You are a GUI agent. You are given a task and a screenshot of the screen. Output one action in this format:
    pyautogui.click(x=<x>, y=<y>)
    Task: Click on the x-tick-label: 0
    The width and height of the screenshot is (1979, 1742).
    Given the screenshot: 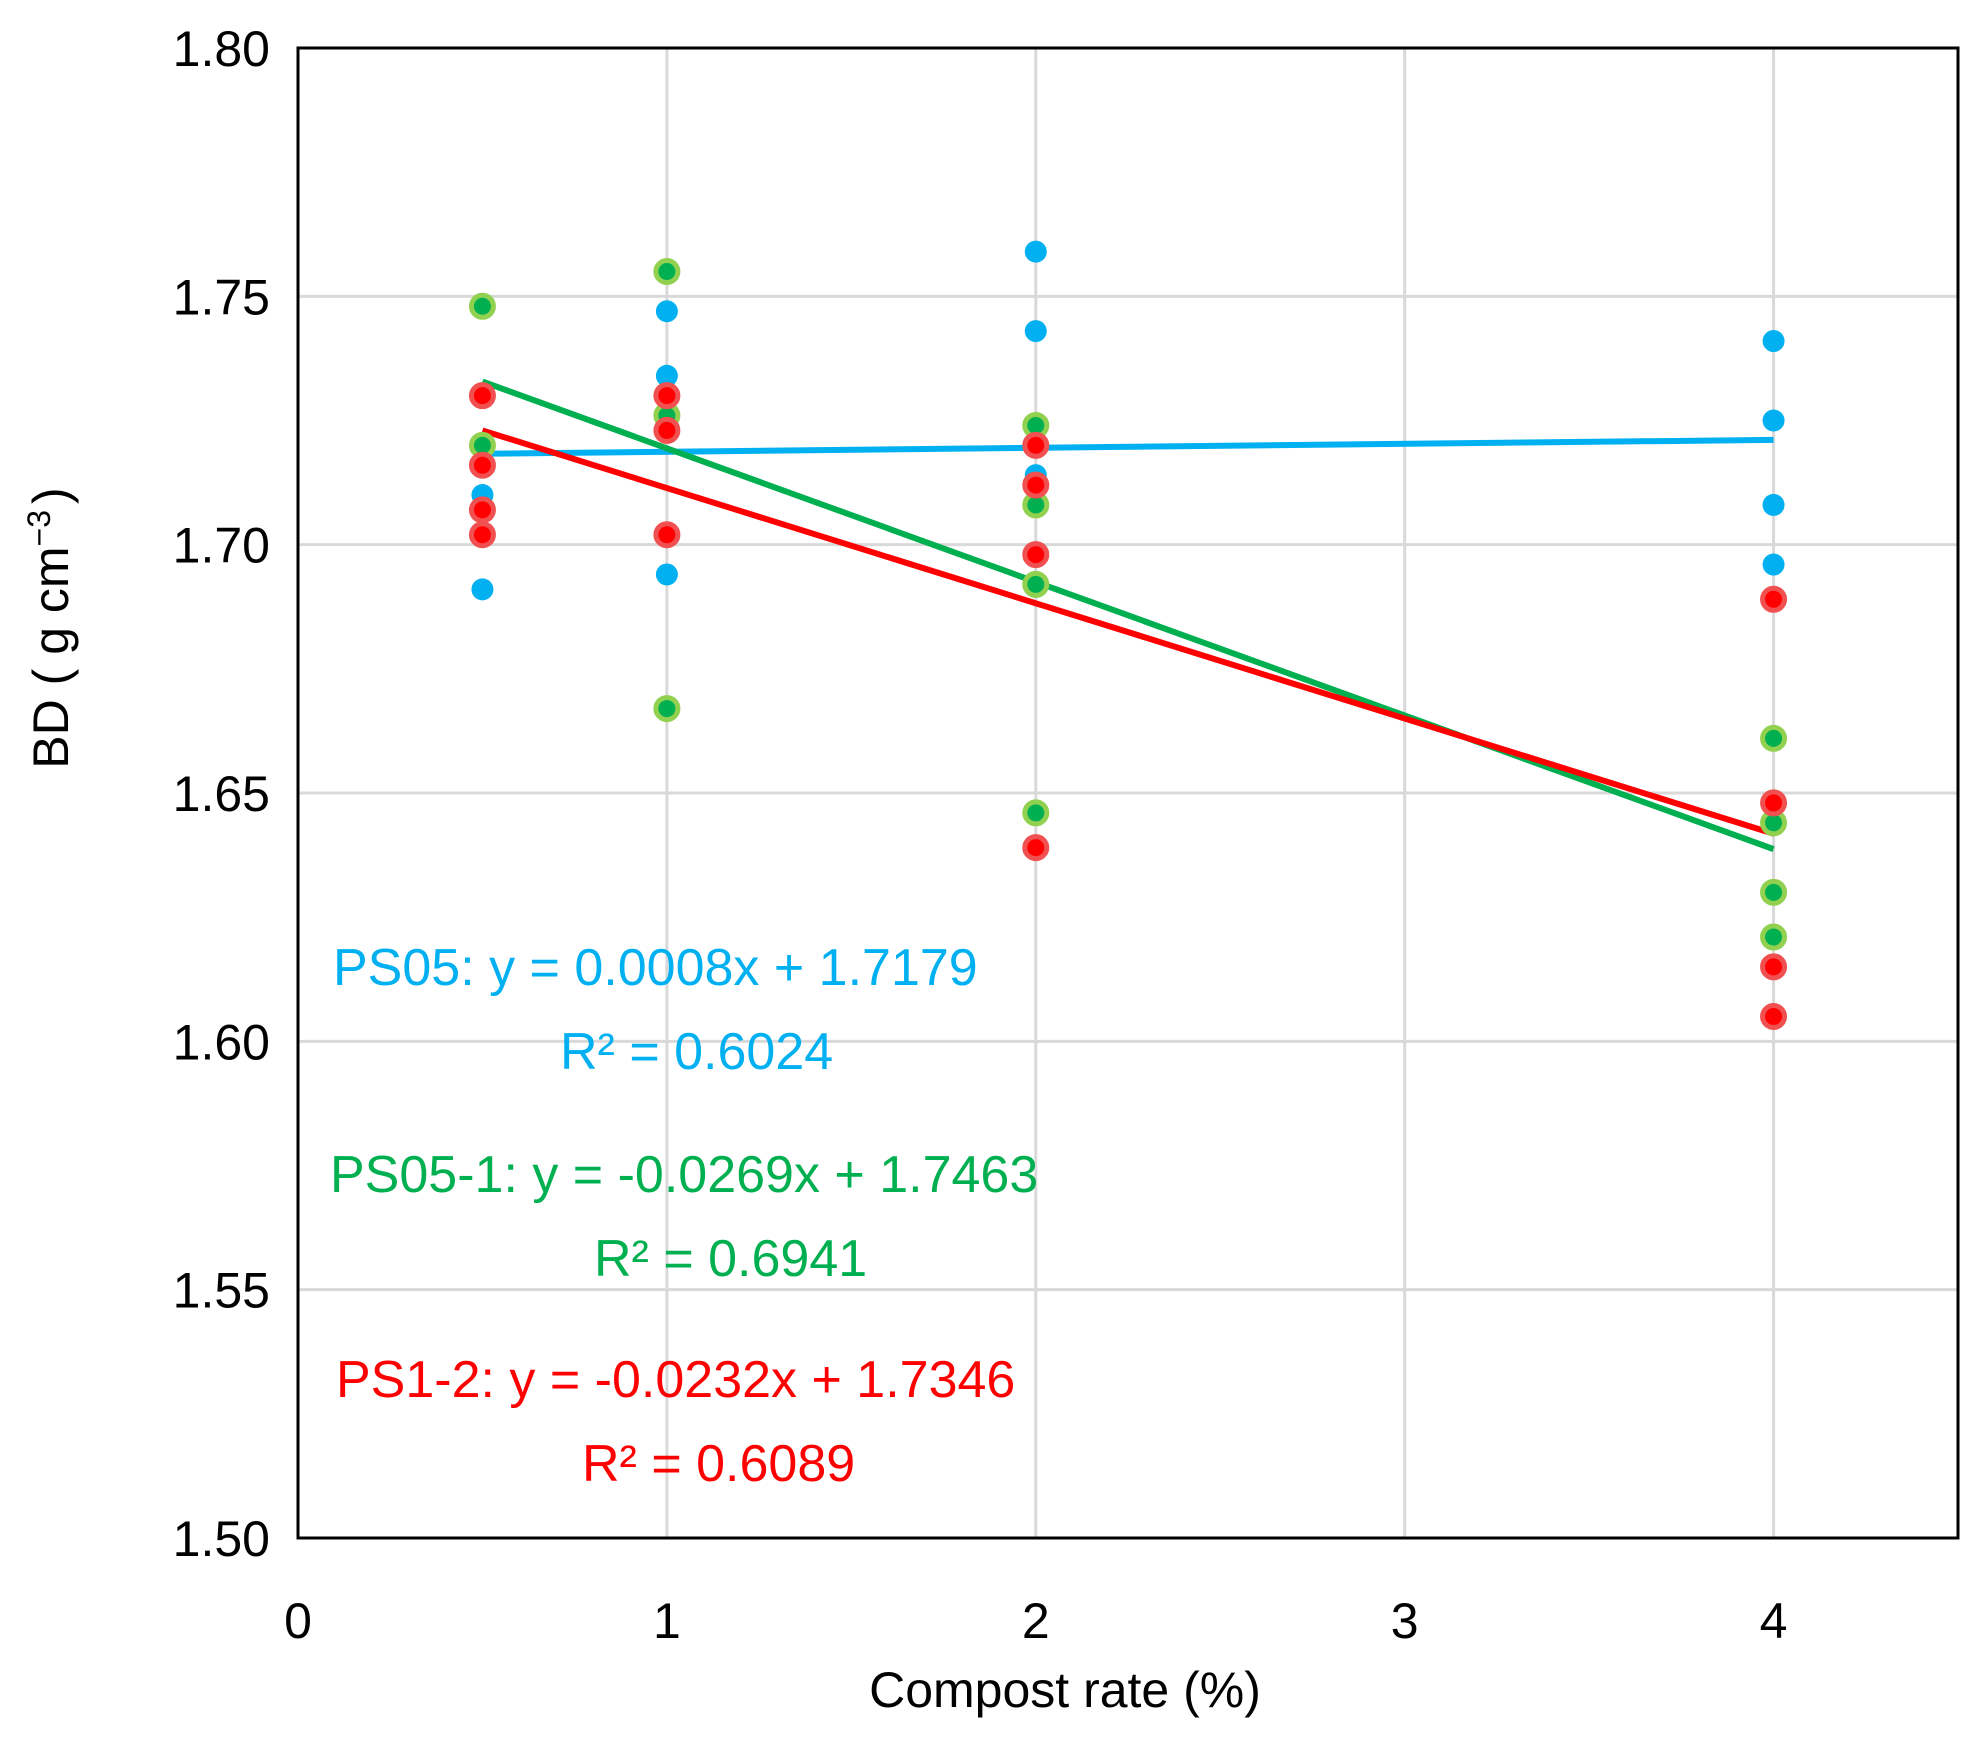 What is the action you would take?
    pyautogui.click(x=298, y=1621)
    